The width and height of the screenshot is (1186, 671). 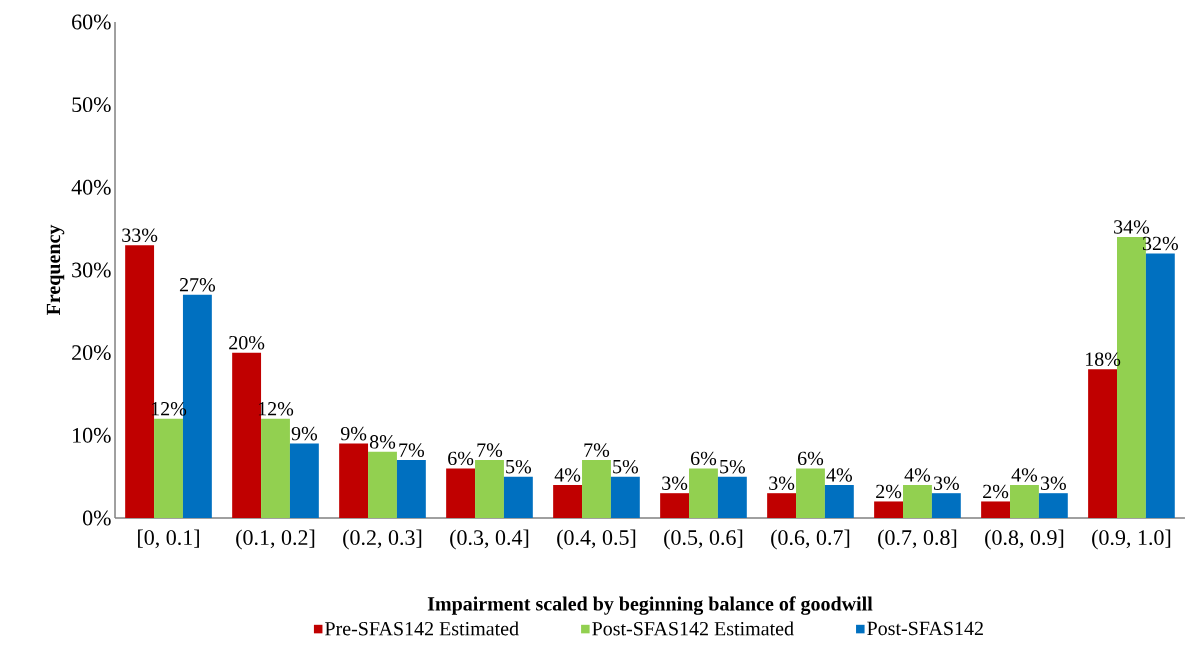 I want to click on data-label: 33%, so click(x=140, y=235).